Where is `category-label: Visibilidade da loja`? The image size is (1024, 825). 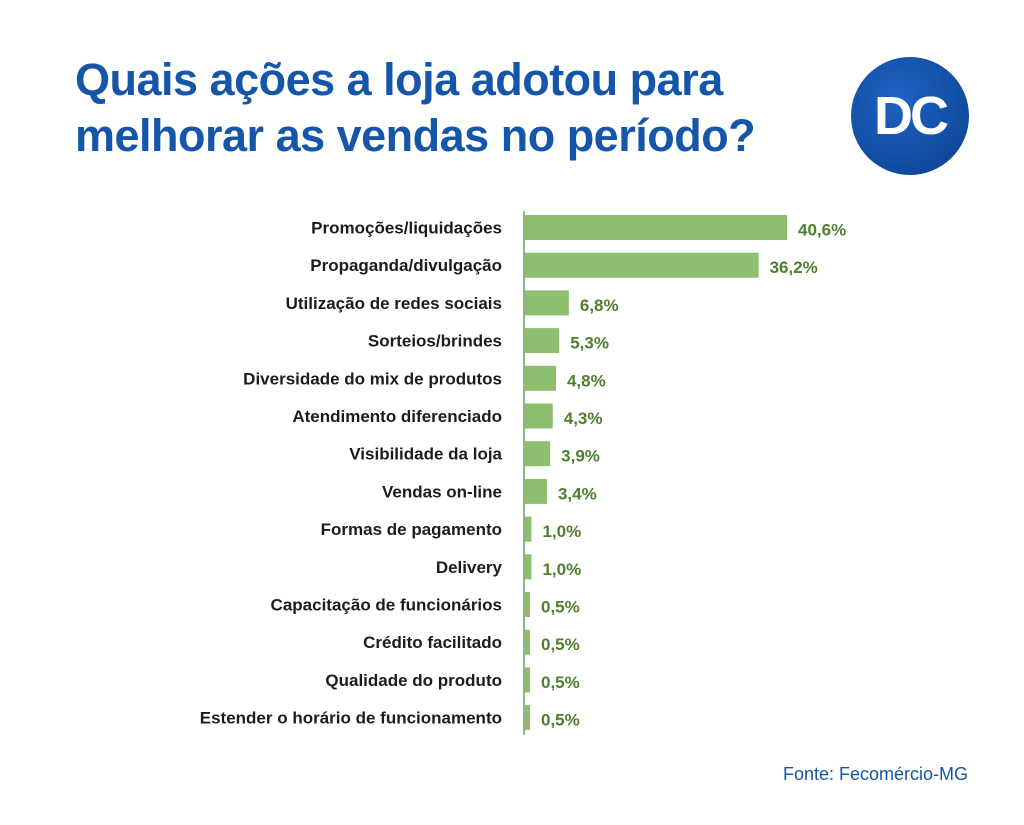
category-label: Visibilidade da loja is located at coordinates (425, 454).